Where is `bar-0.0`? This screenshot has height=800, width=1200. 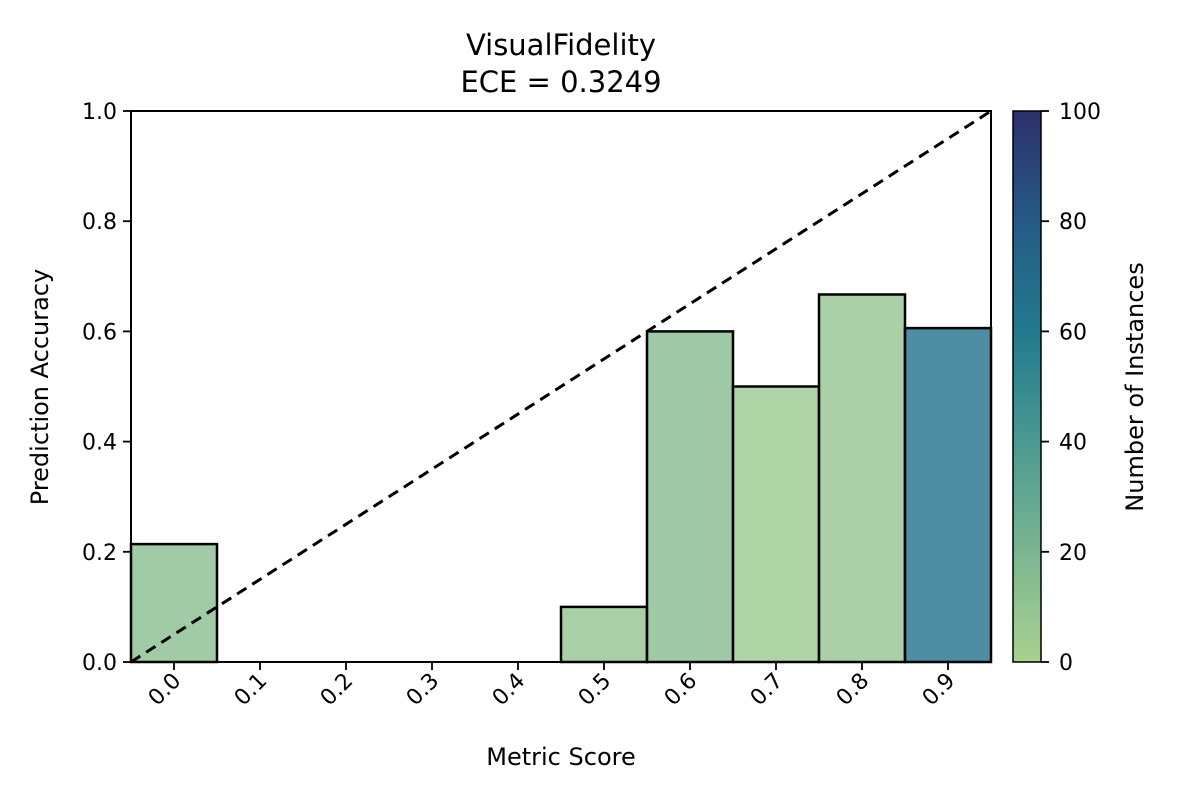
bar-0.0 is located at coordinates (174, 603).